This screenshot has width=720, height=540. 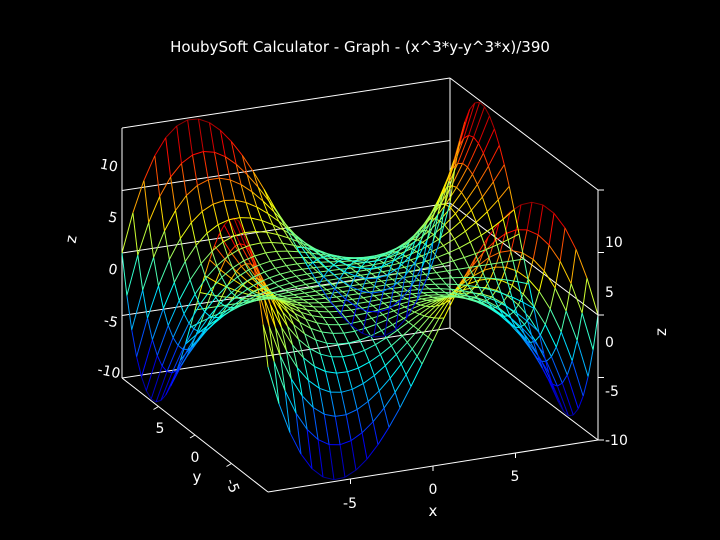 What do you see at coordinates (286, 165) in the screenshot?
I see `box-gridline` at bounding box center [286, 165].